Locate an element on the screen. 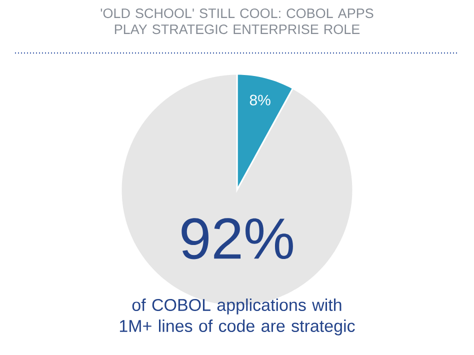 This screenshot has width=474, height=355. data-label: 8% is located at coordinates (260, 100).